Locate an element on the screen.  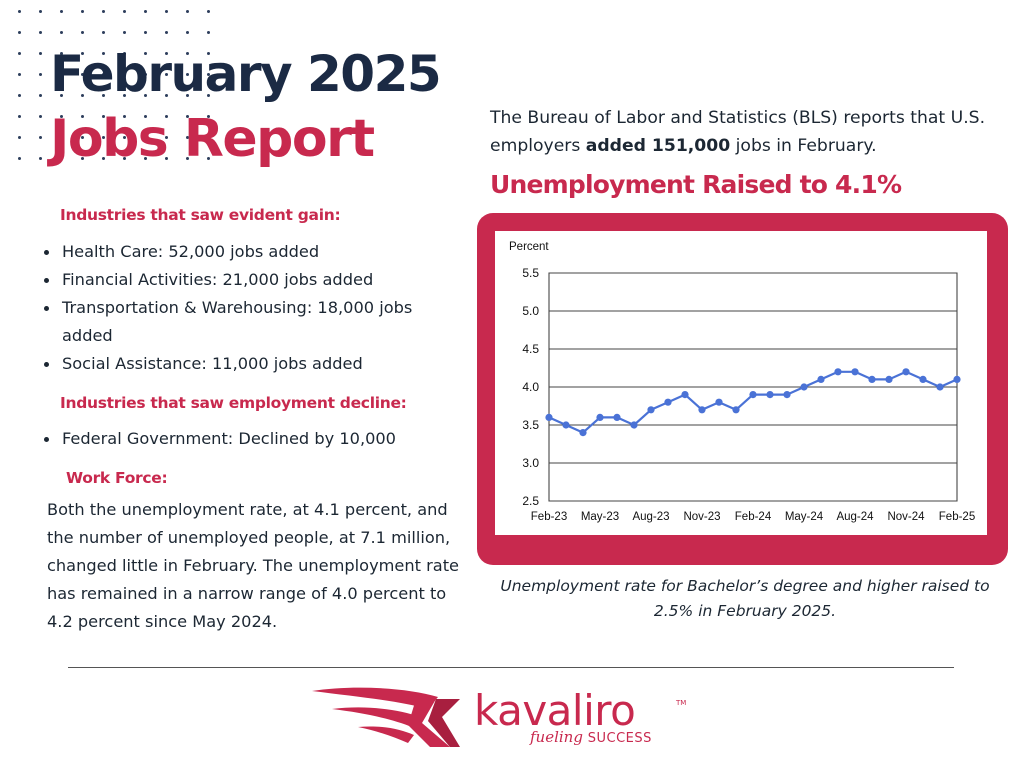
decorative-dot-grid is located at coordinates (118, 90).